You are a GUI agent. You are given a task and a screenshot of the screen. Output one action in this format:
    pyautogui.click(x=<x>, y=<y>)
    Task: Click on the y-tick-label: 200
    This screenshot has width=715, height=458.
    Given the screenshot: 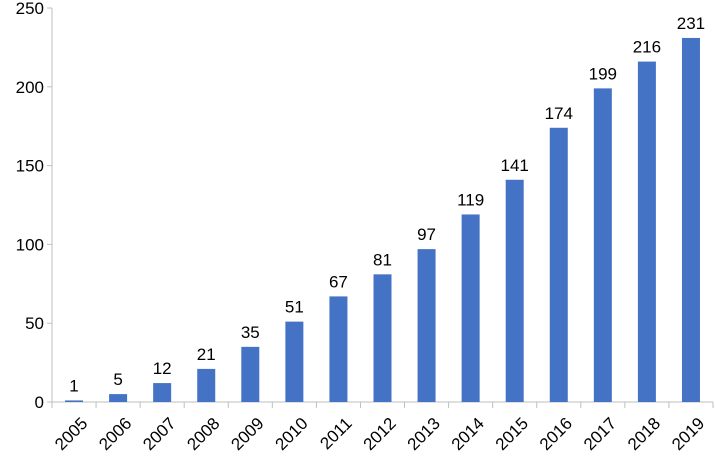 What is the action you would take?
    pyautogui.click(x=30, y=87)
    